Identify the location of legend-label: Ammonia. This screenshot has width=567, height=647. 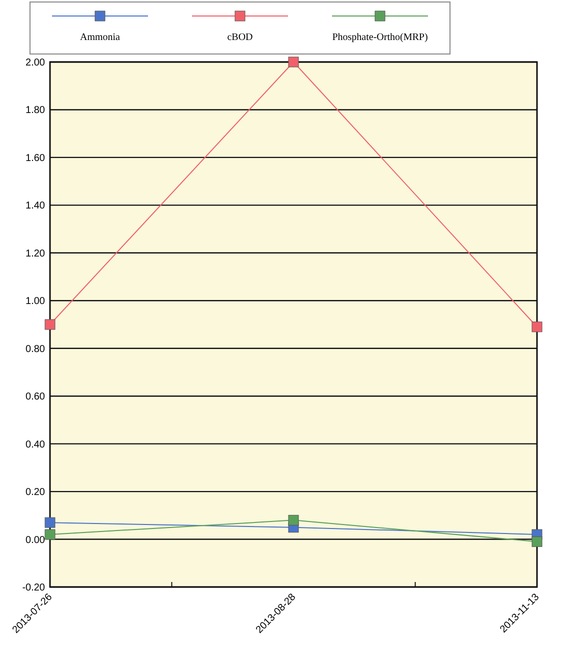
(100, 37).